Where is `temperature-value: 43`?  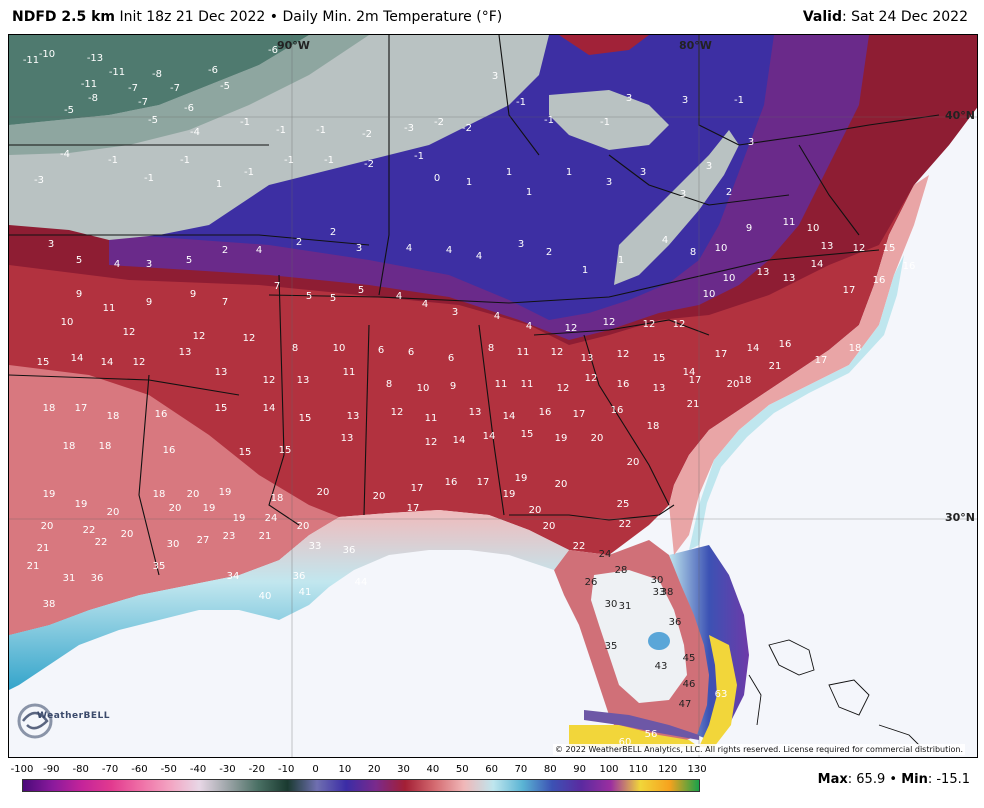 temperature-value: 43 is located at coordinates (661, 666).